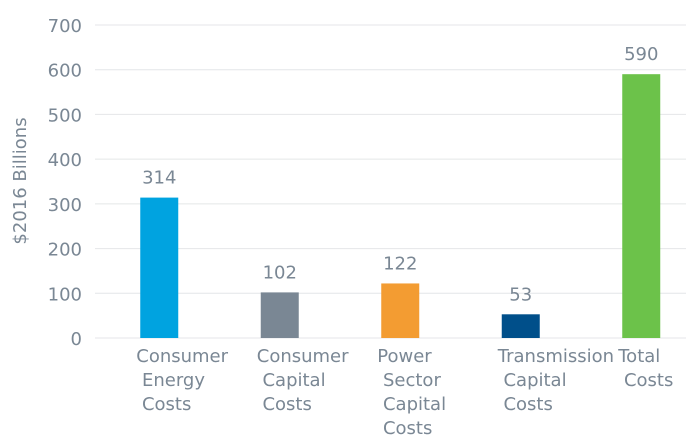 The image size is (686, 435). What do you see at coordinates (159, 178) in the screenshot?
I see `data-label: 314` at bounding box center [159, 178].